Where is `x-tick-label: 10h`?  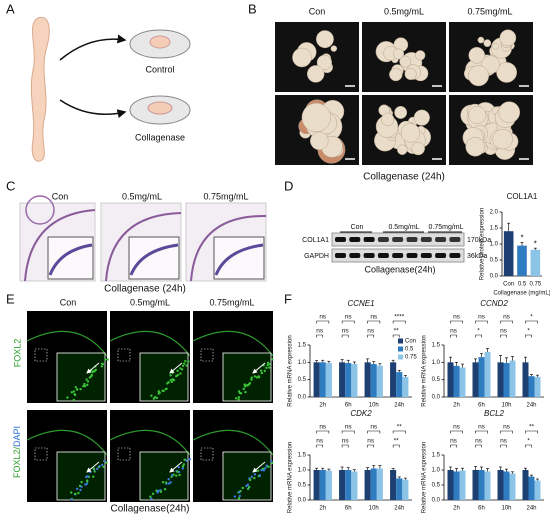
x-tick-label: 10h is located at coordinates (374, 406).